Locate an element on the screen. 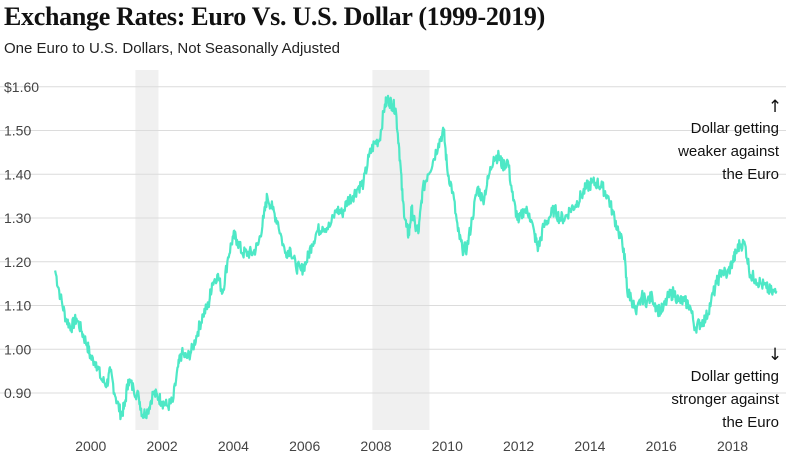 This screenshot has height=475, width=786. x-tick-label: 2014 is located at coordinates (589, 446).